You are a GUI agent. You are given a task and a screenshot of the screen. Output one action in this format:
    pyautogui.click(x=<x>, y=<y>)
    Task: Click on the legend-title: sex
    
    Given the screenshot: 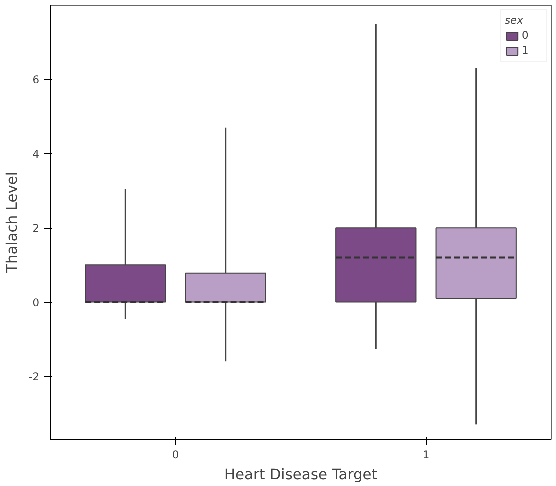 What is the action you would take?
    pyautogui.click(x=514, y=20)
    